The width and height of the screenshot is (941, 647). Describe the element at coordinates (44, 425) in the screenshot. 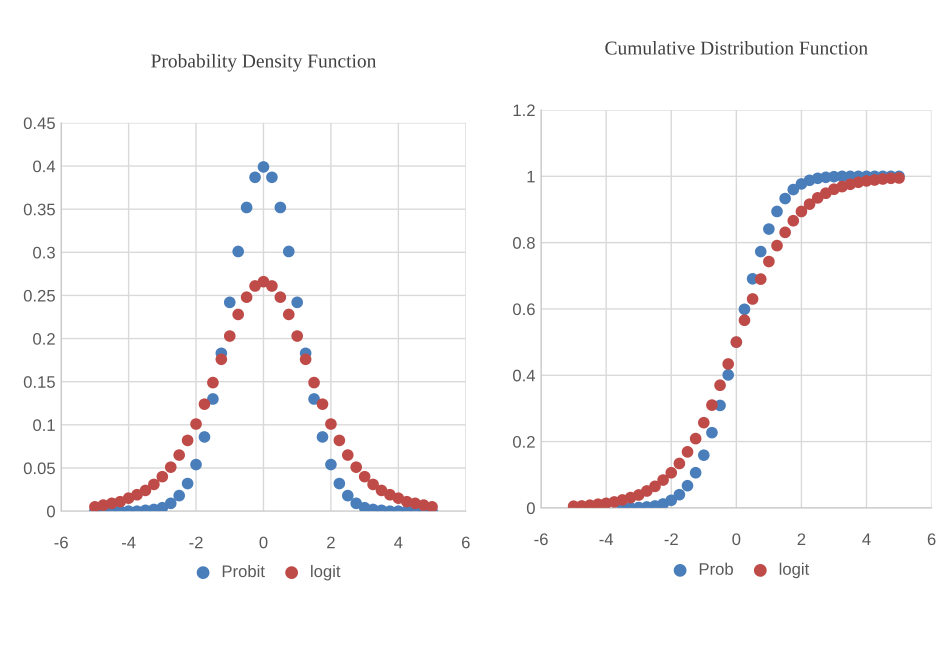

I see `y-tick-label: 0.1` at that location.